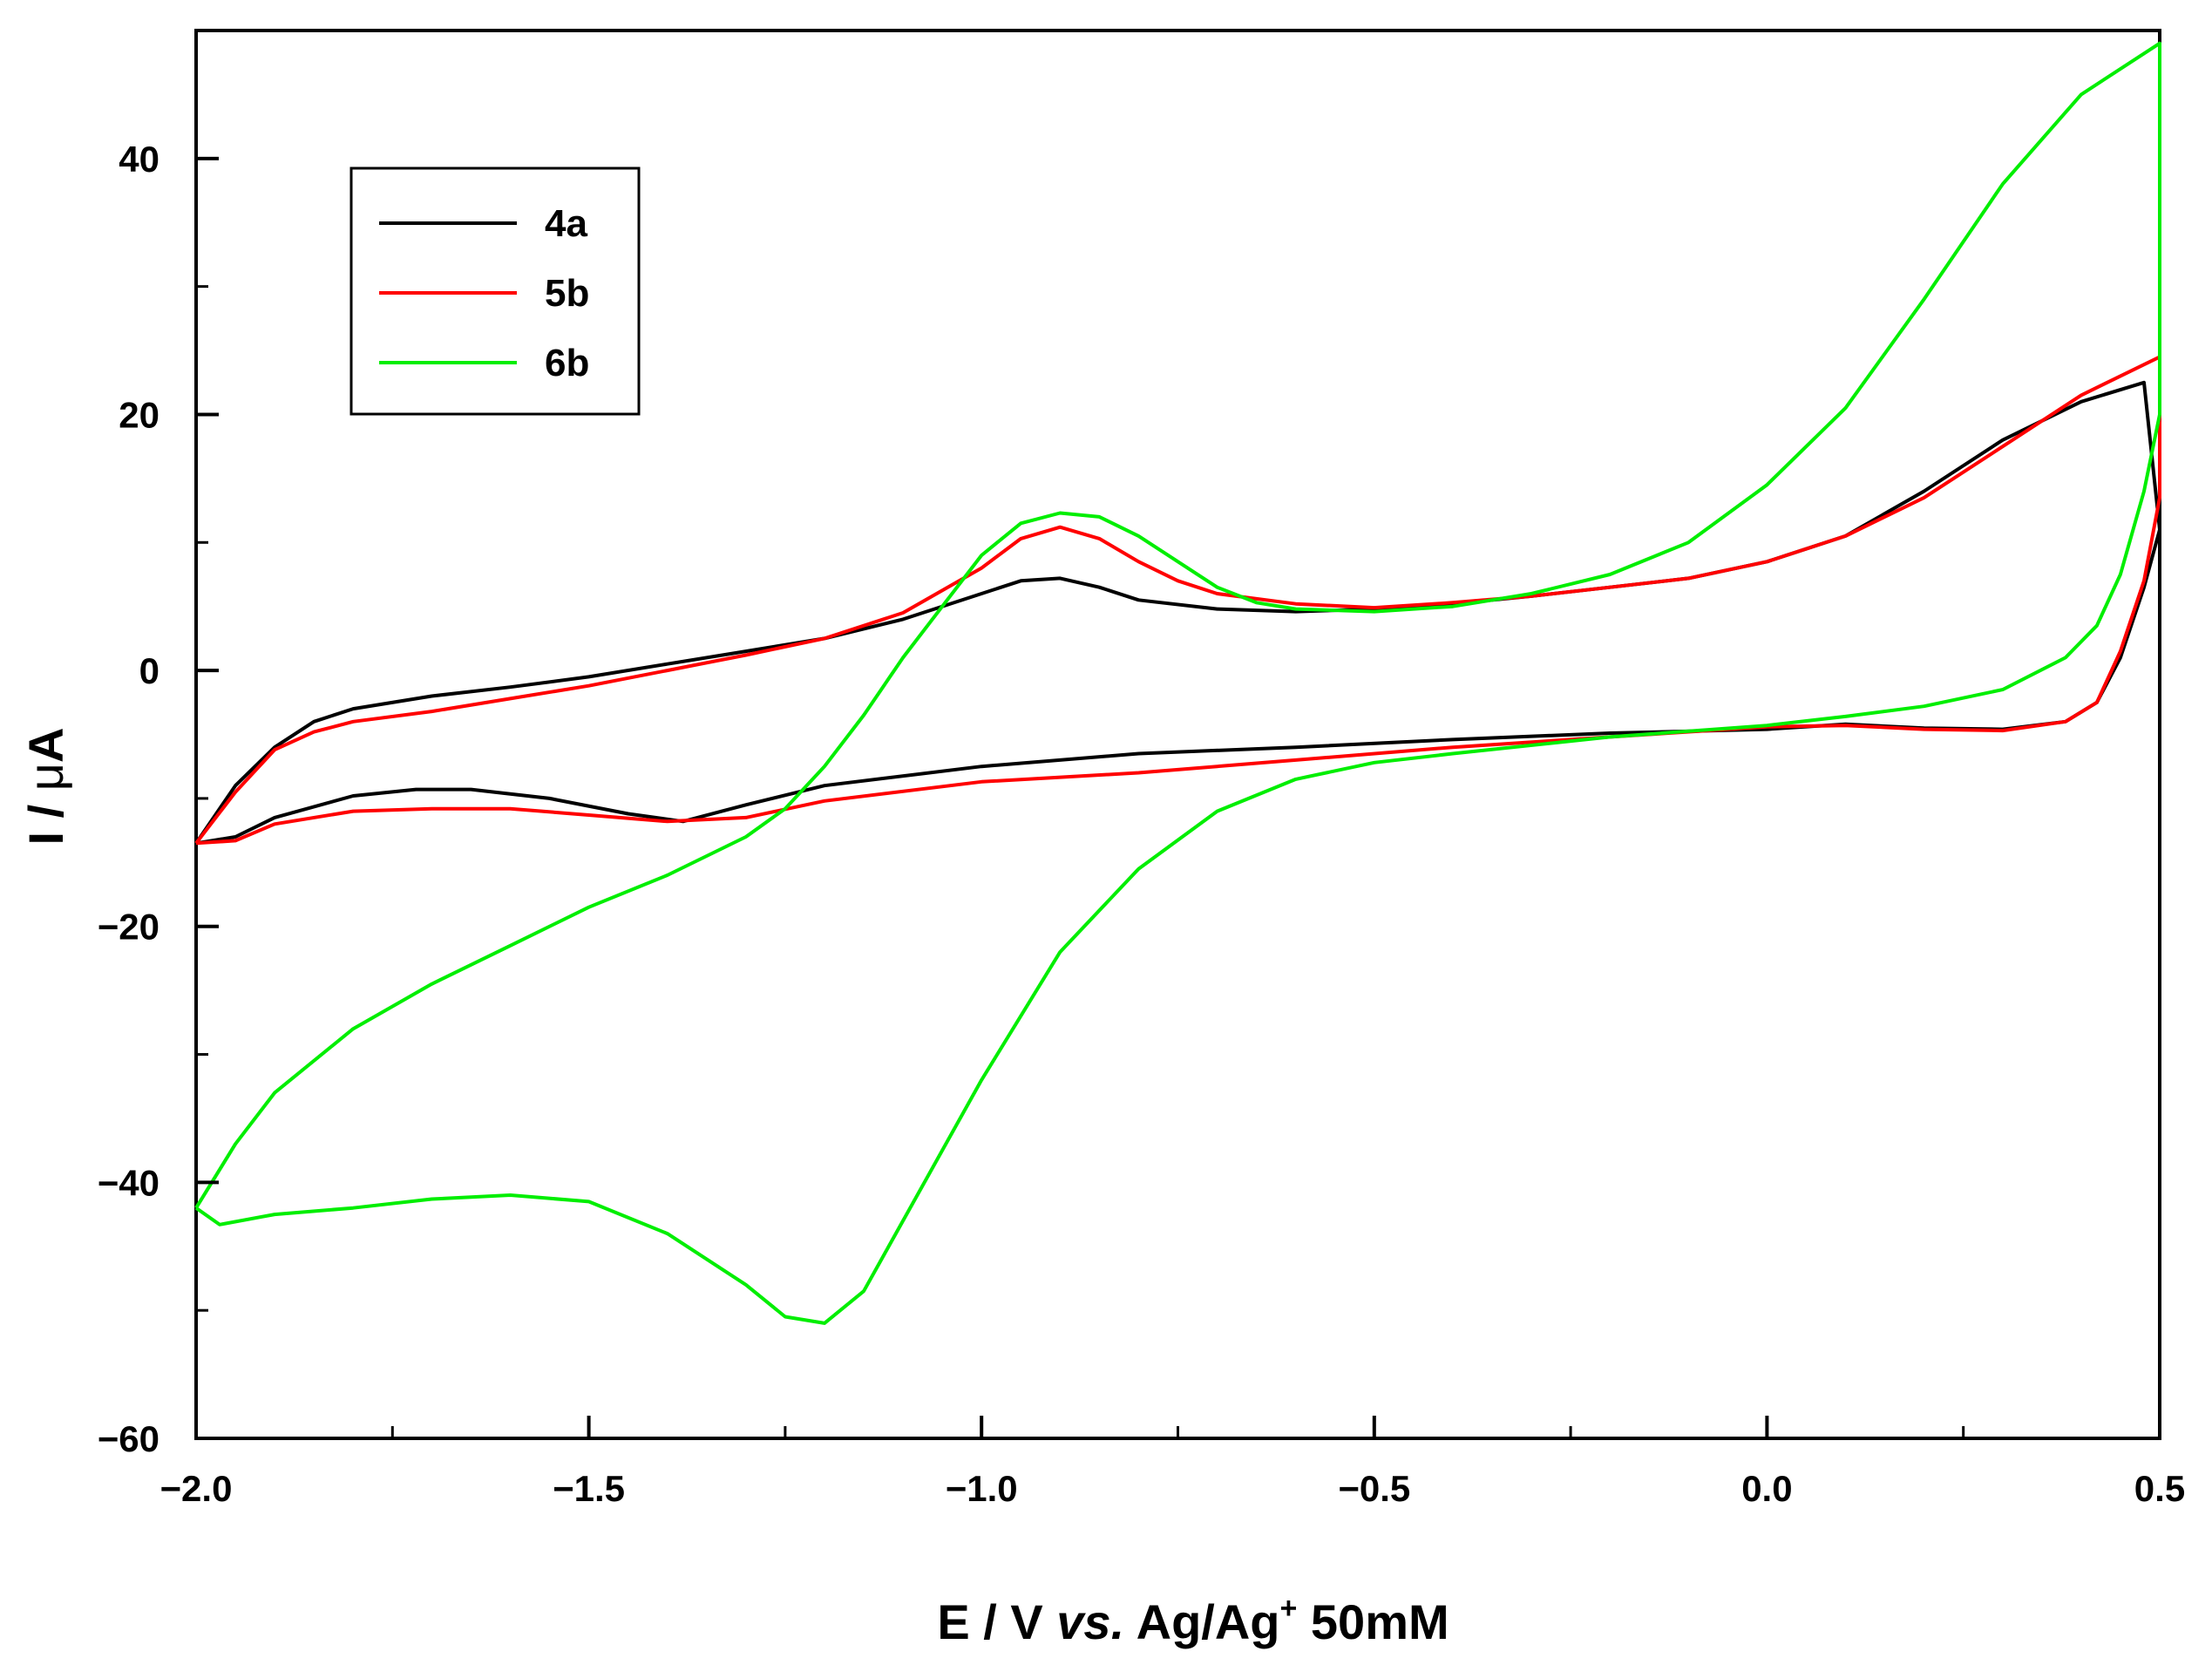 This screenshot has width=2212, height=1665. I want to click on x-axis-title-italic: vs., so click(1090, 1621).